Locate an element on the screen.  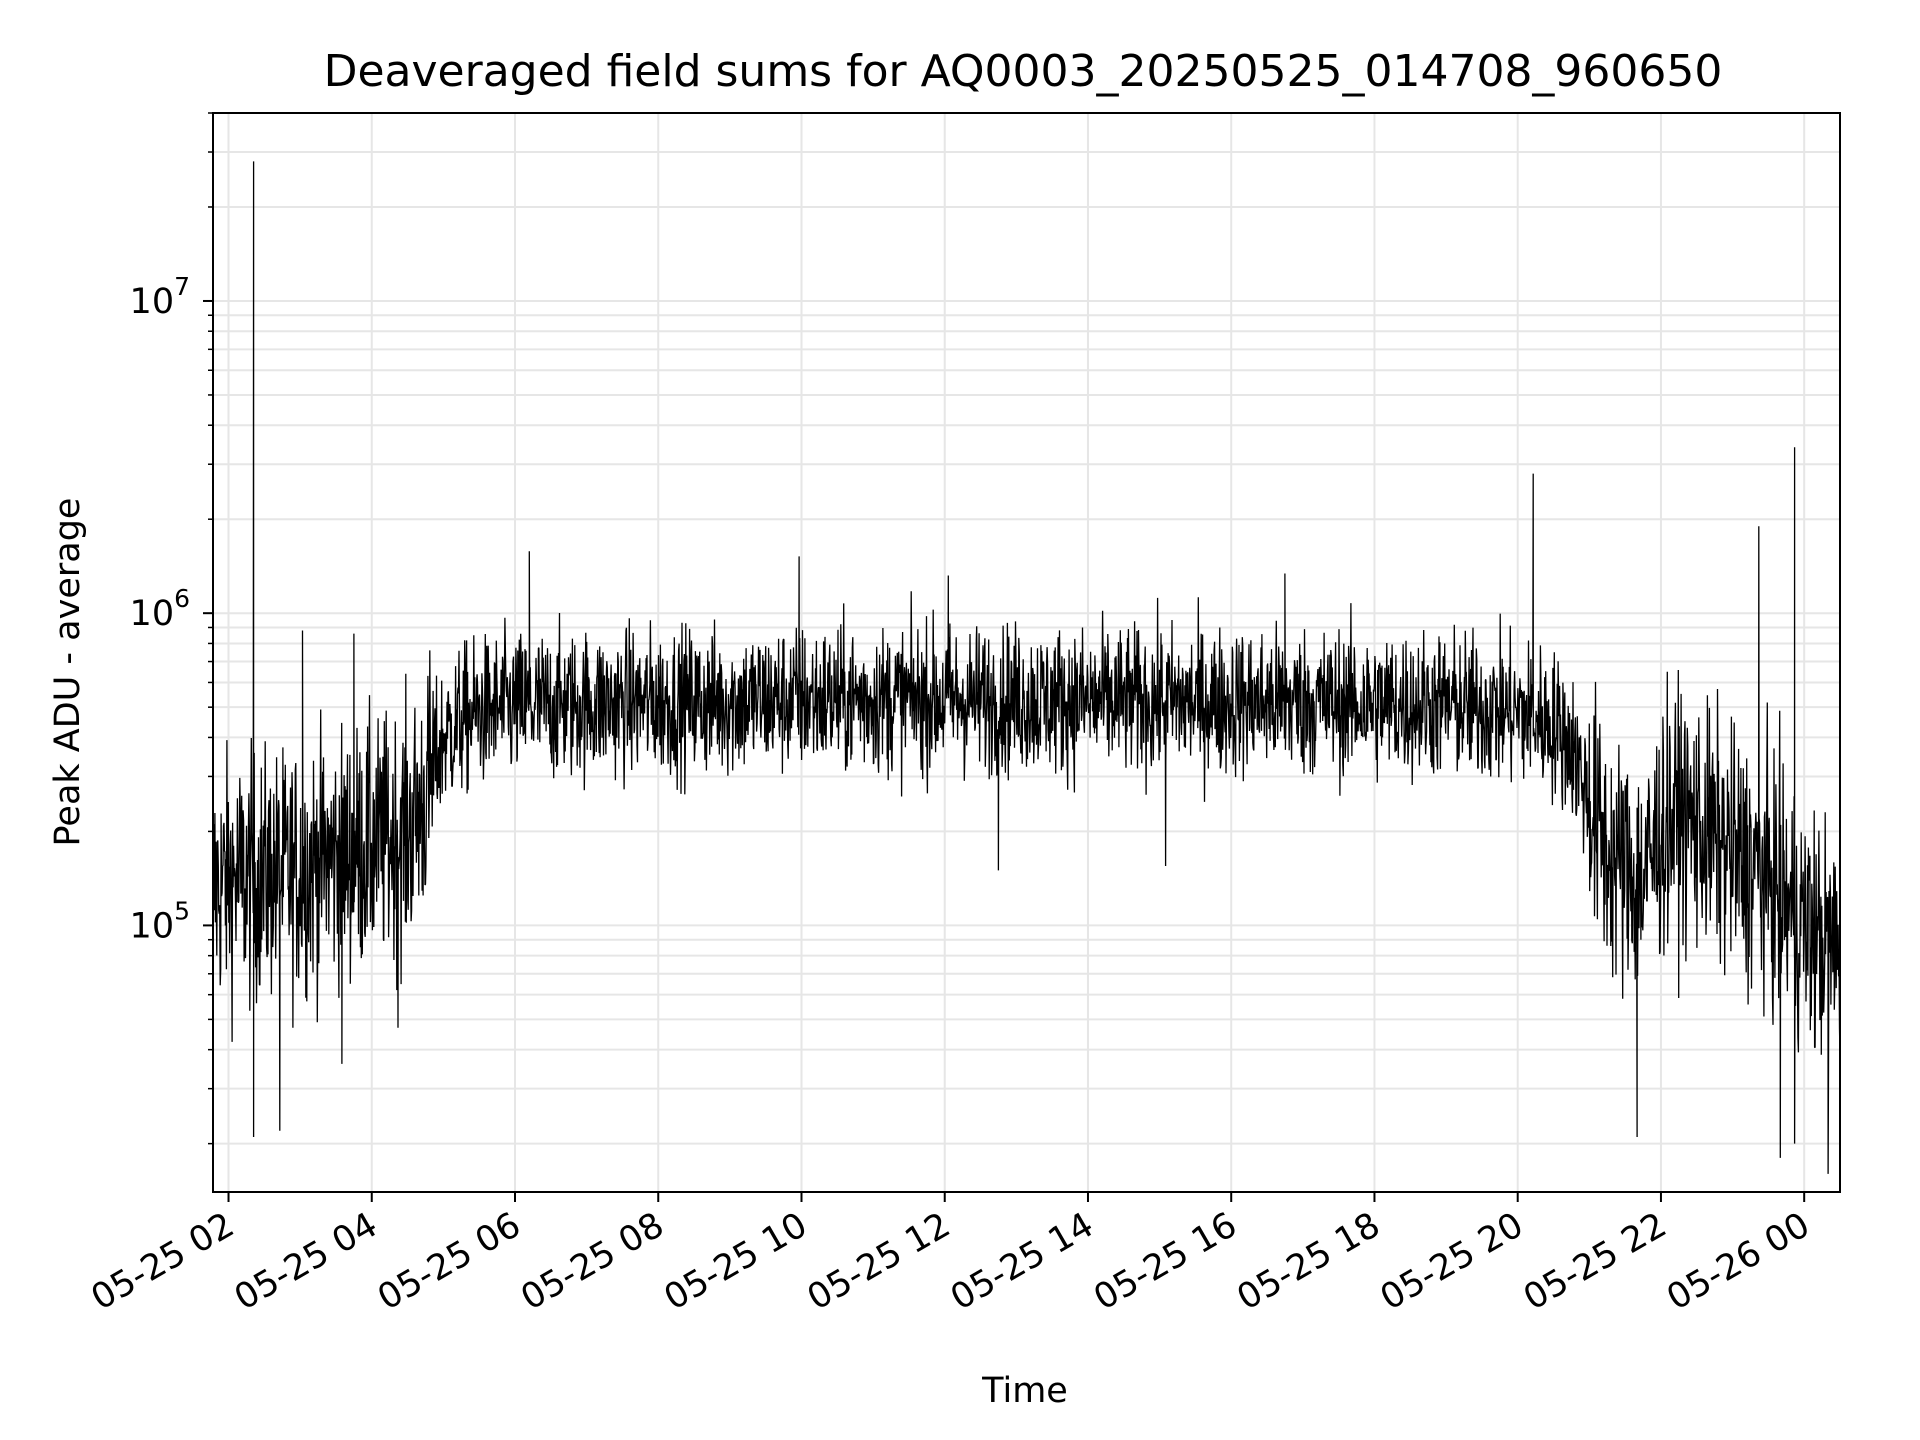
y-tick-label: 10⁶ is located at coordinates (160, 609).